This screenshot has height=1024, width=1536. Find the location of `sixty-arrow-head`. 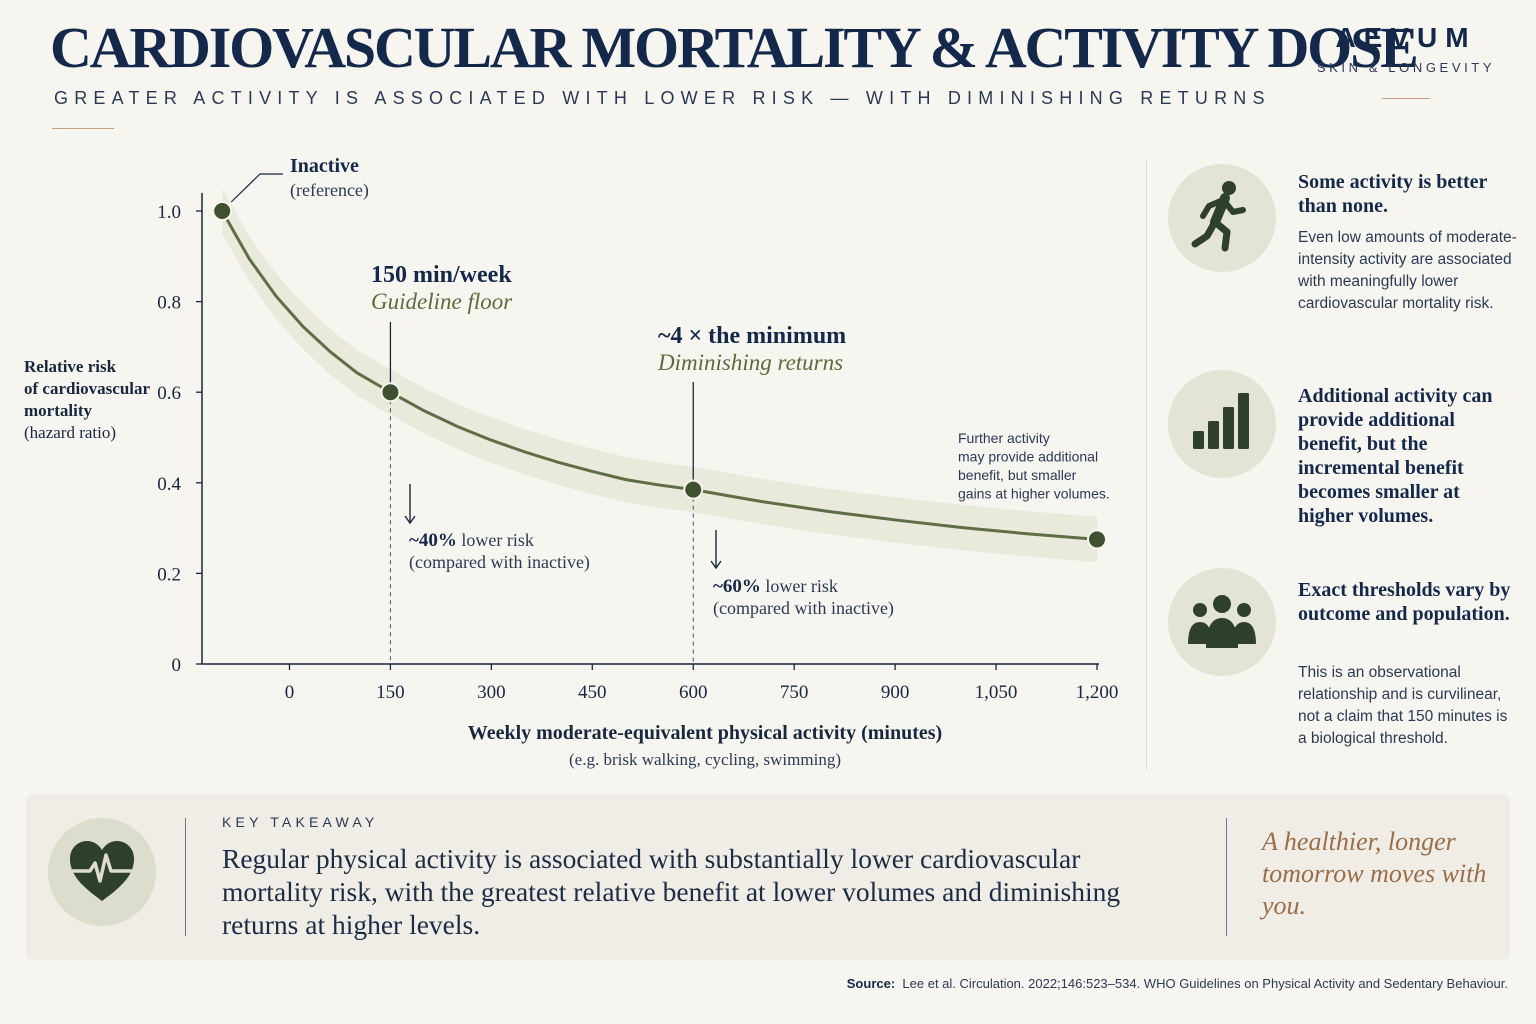

sixty-arrow-head is located at coordinates (716, 565).